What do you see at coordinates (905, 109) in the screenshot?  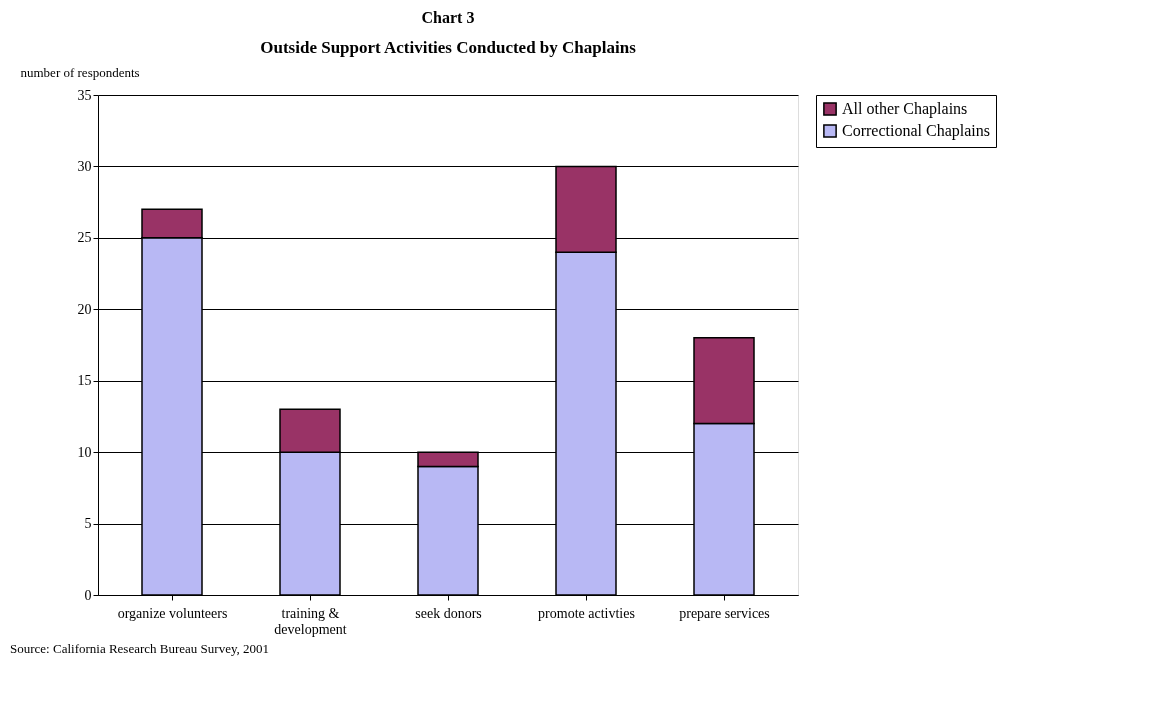 I see `legend-label: All other Chaplains` at bounding box center [905, 109].